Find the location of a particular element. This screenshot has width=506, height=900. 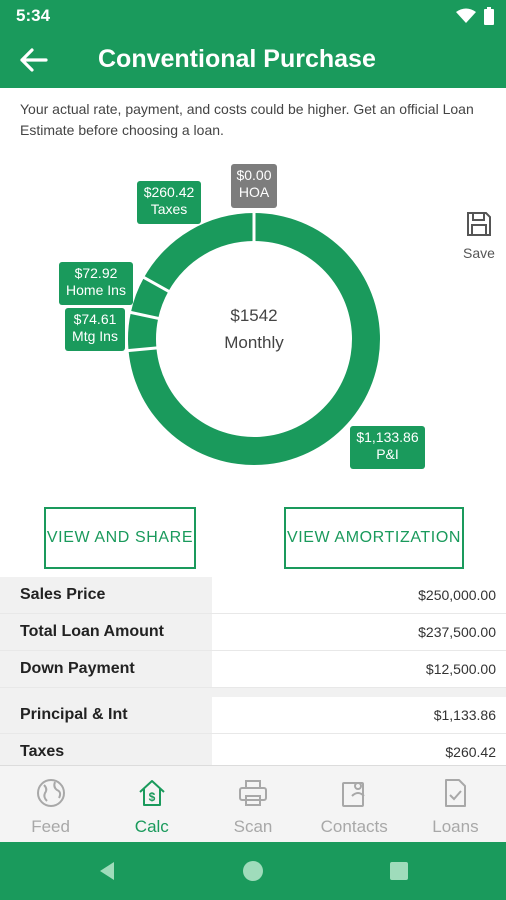

table-row: Taxes $260.42 is located at coordinates (253, 752).